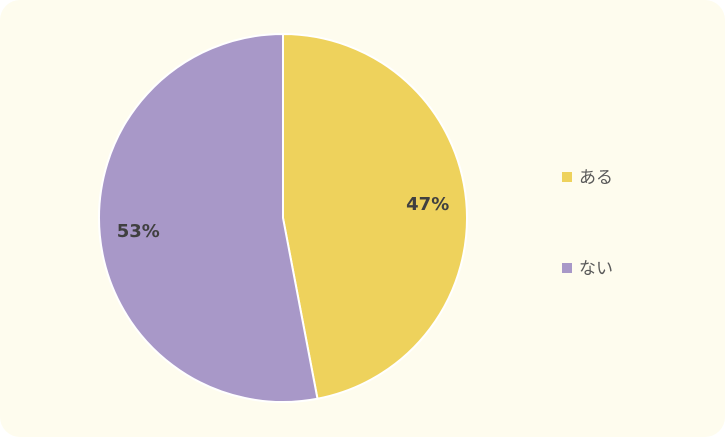 This screenshot has height=437, width=725. What do you see at coordinates (596, 177) in the screenshot?
I see `legend-label-aru: ある` at bounding box center [596, 177].